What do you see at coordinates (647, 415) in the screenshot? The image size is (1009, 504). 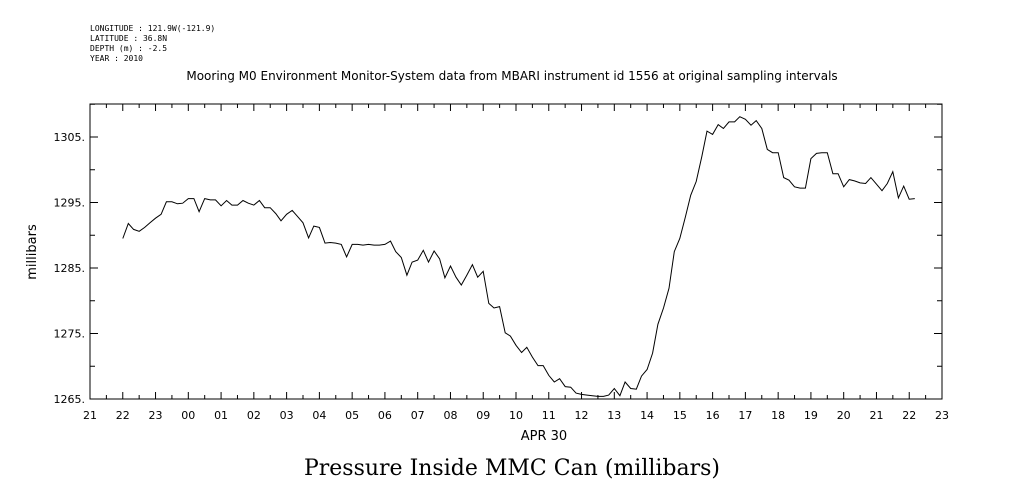 I see `x-tick-label: 14` at bounding box center [647, 415].